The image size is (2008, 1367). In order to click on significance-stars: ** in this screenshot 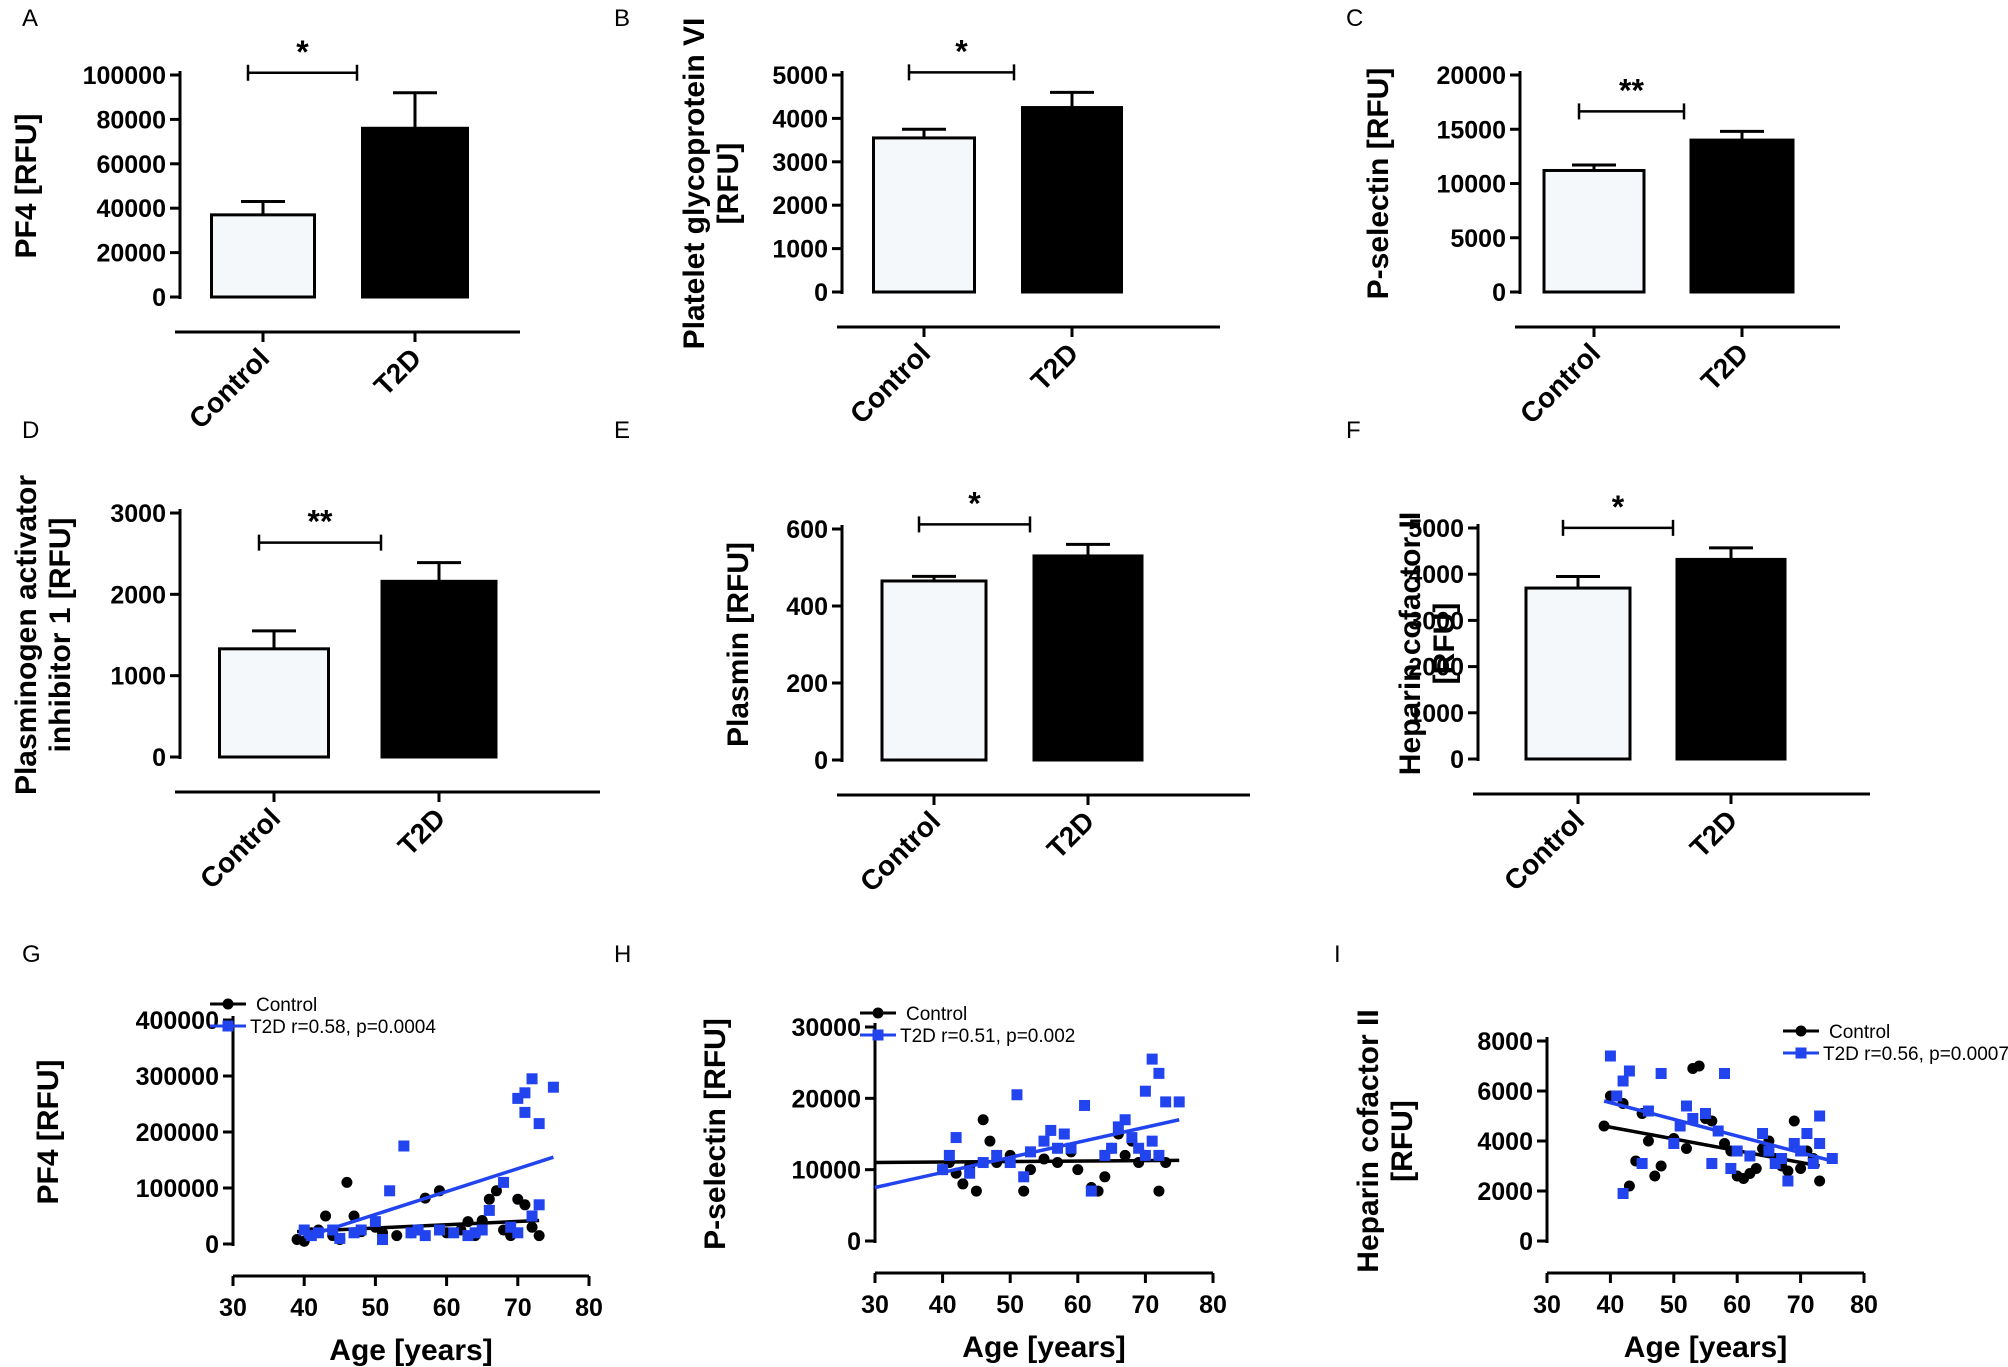, I will do `click(320, 522)`.